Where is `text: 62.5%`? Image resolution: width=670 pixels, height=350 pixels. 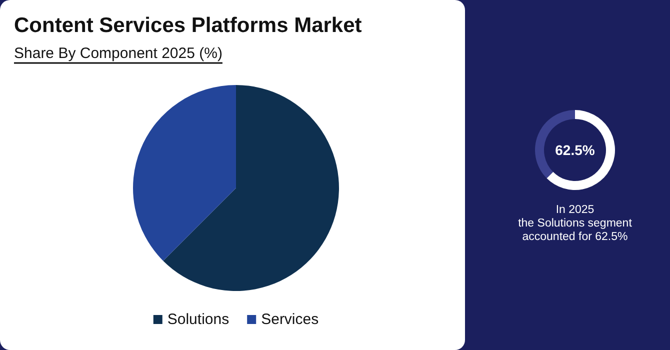
text: 62.5% is located at coordinates (575, 150).